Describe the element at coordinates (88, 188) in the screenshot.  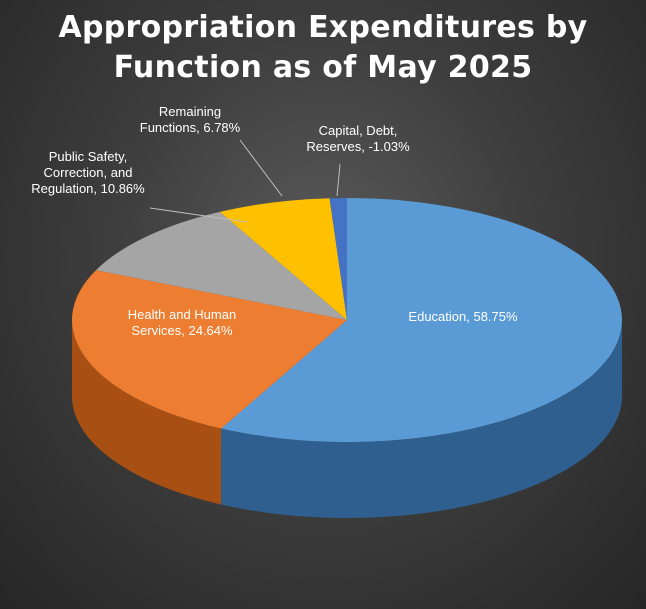
I see `data-label-line: Regulation, 10.86%` at that location.